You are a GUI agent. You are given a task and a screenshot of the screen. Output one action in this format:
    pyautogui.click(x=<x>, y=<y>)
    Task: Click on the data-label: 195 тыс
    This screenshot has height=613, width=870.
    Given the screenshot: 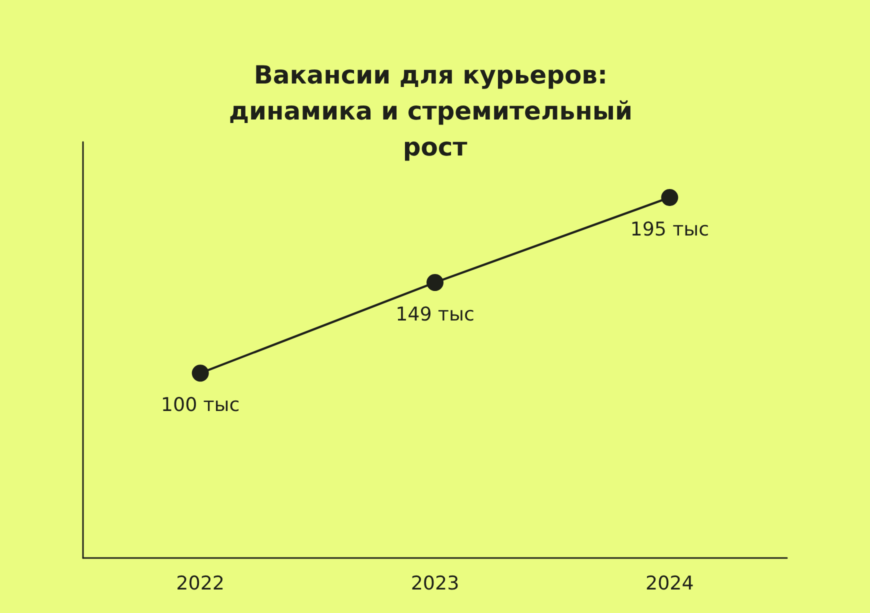 What is the action you would take?
    pyautogui.click(x=670, y=229)
    